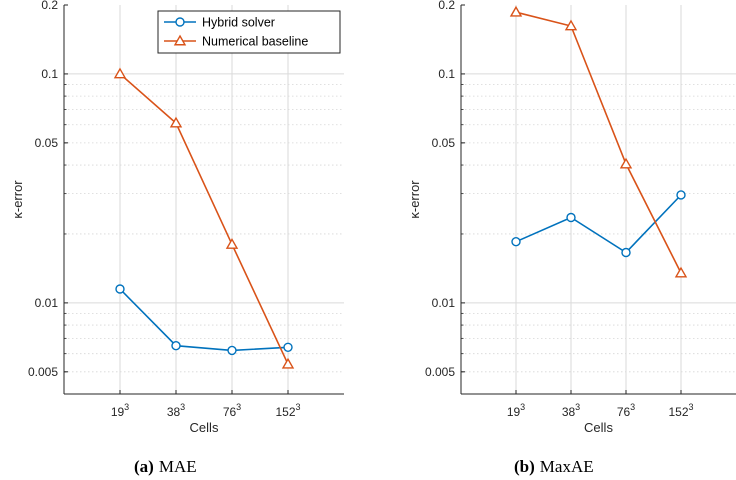  Describe the element at coordinates (180, 22) in the screenshot. I see `legend-marker-circle` at that location.